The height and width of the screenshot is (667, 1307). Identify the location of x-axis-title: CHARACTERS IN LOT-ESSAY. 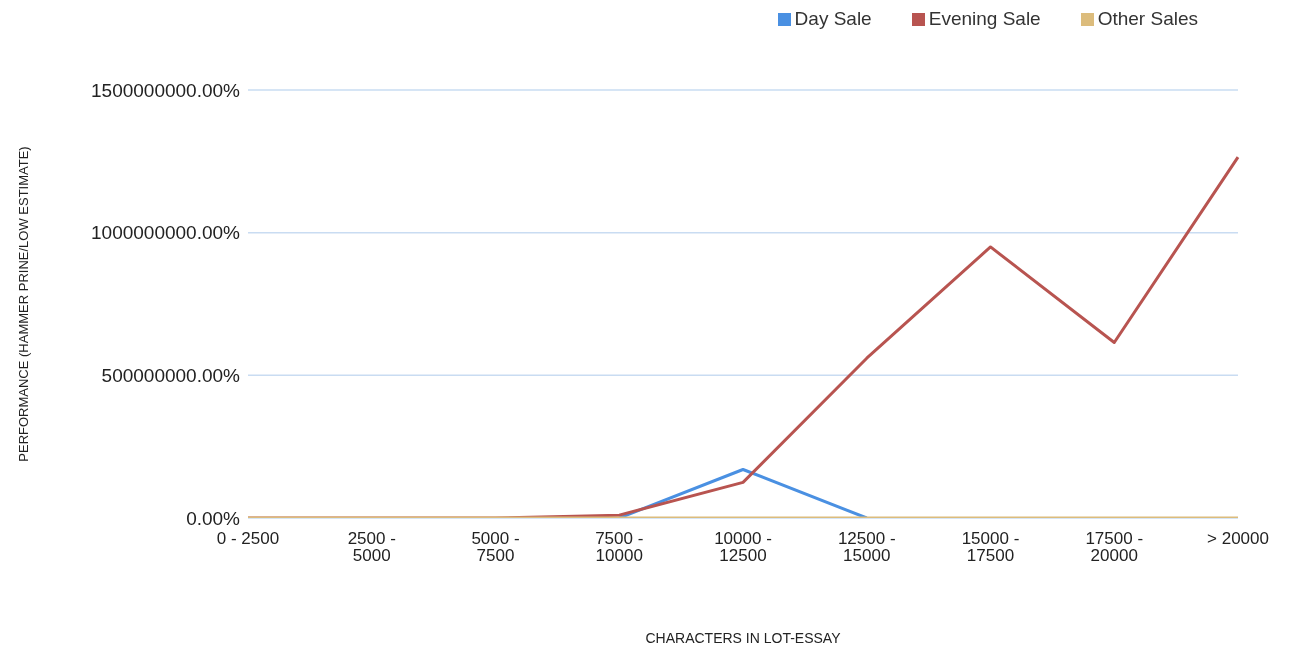
(743, 638).